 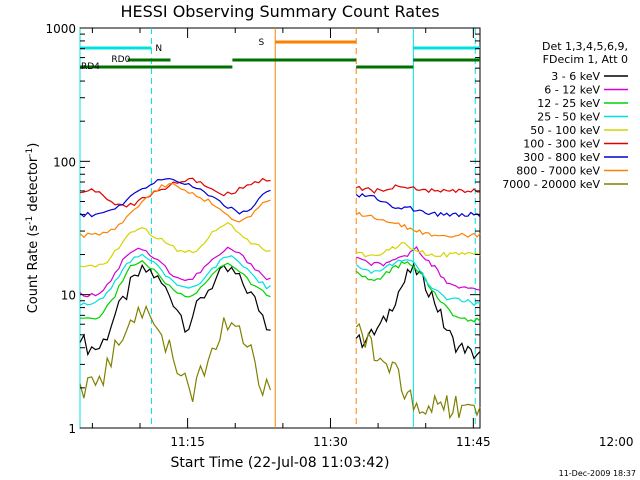 What do you see at coordinates (585, 46) in the screenshot?
I see `legend-header-line1: Det 1,3,4,5,6,9,` at bounding box center [585, 46].